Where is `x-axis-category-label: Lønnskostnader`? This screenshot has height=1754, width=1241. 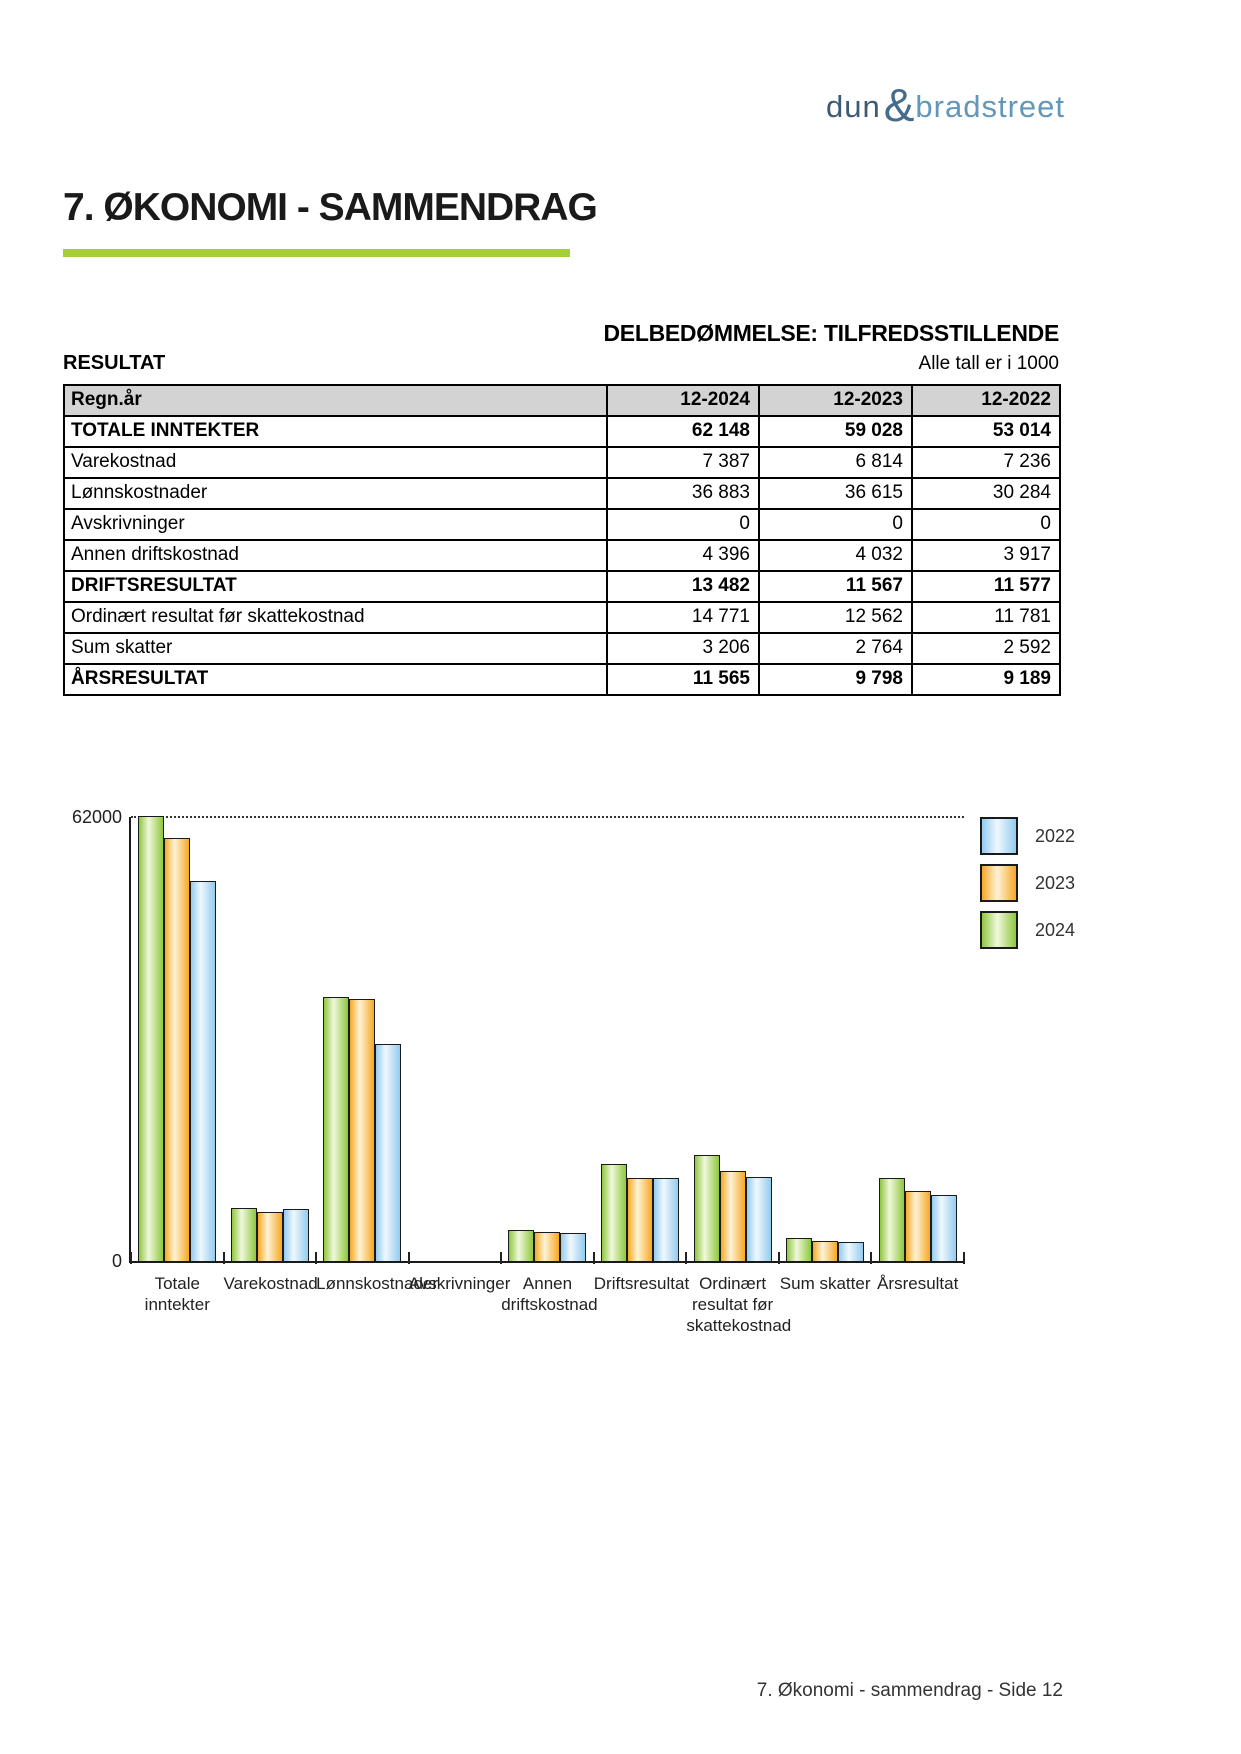
x-axis-category-label: Lønnskostnader is located at coordinates (377, 1283).